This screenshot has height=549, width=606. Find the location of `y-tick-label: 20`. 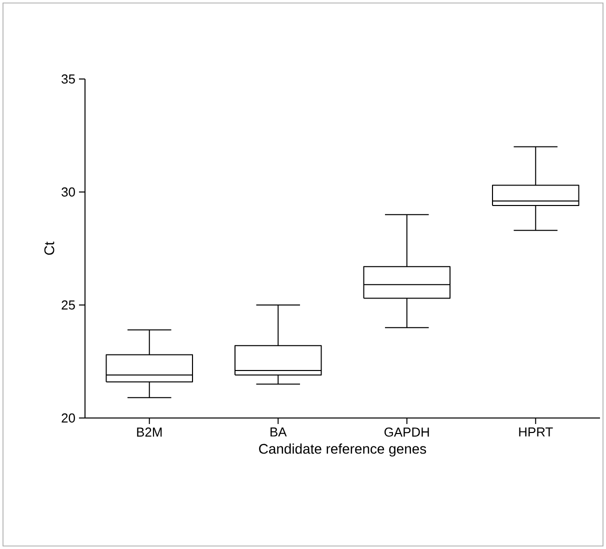

y-tick-label: 20 is located at coordinates (68, 418).